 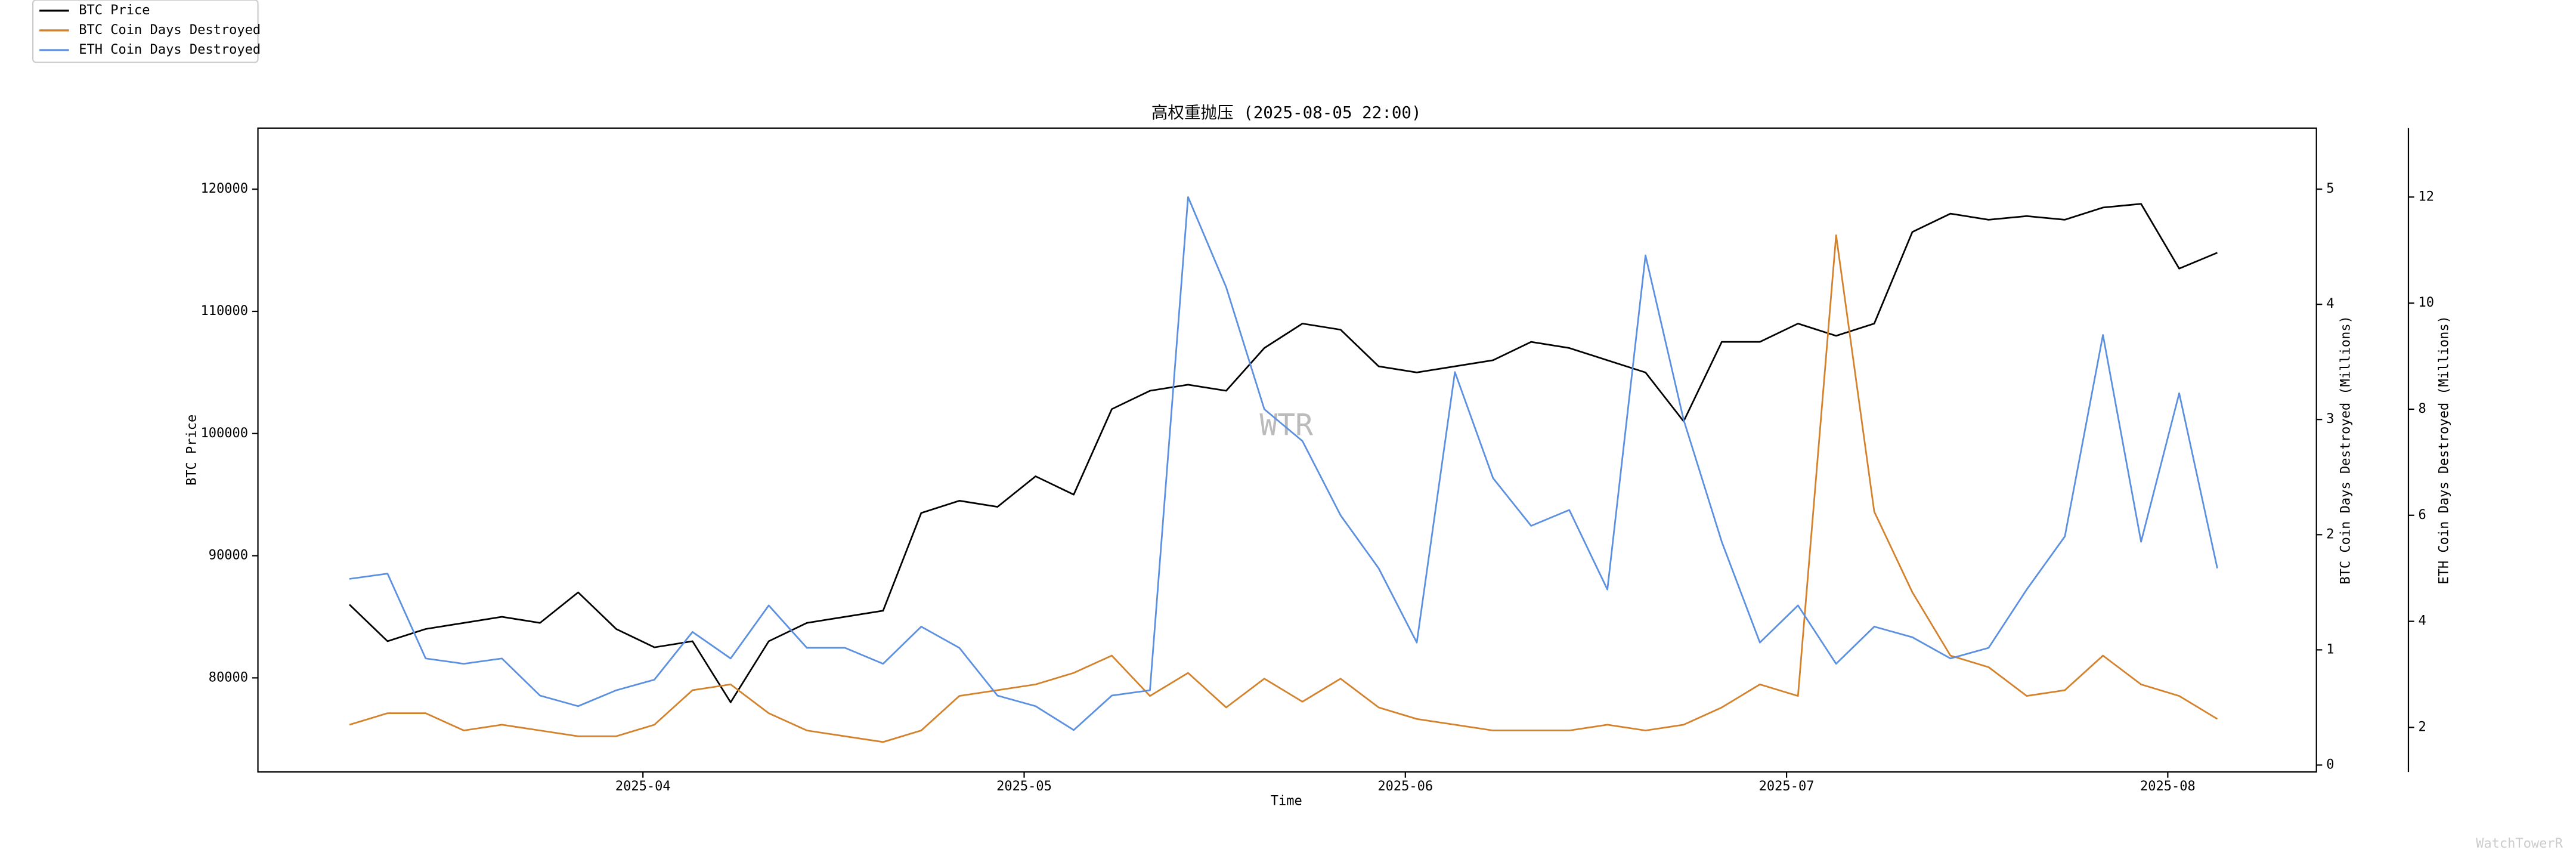 I want to click on y-tick-label: 80000, so click(x=228, y=677).